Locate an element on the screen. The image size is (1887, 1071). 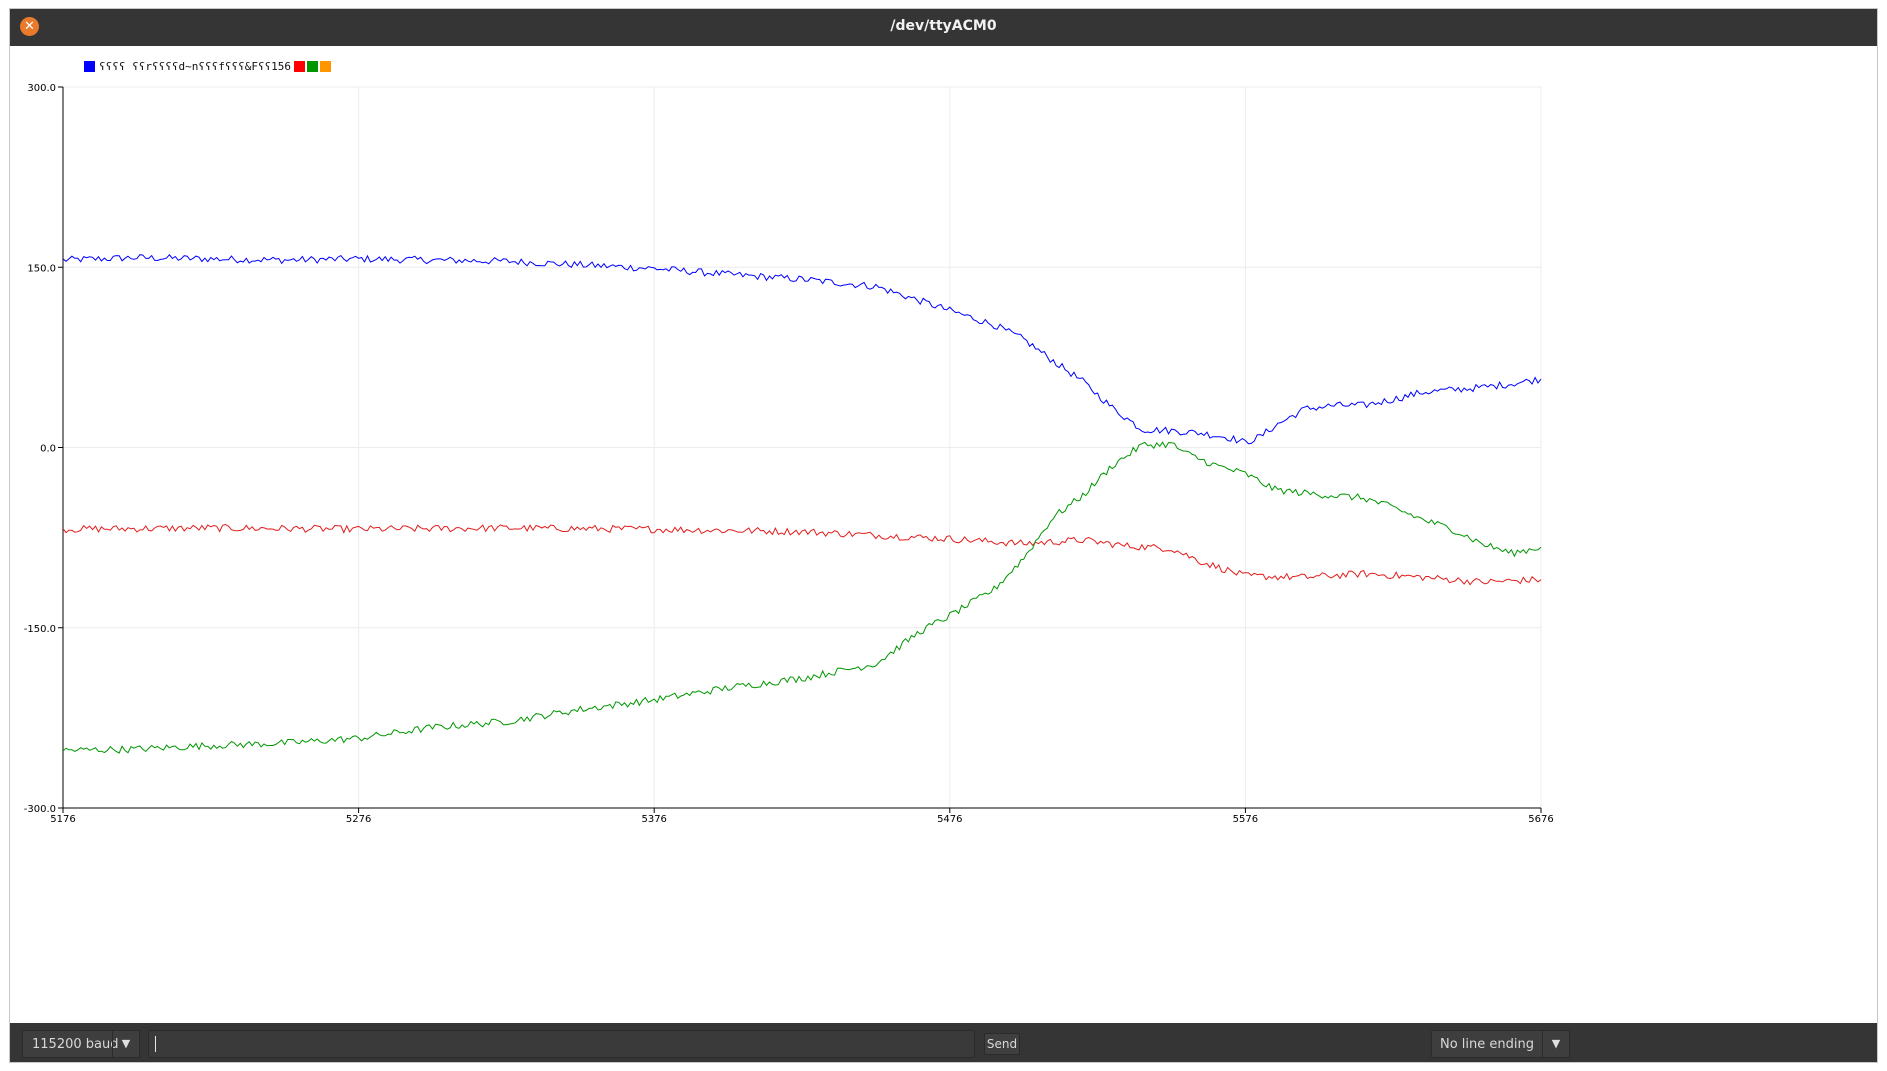
x-tick-label: 5376 is located at coordinates (653, 819).